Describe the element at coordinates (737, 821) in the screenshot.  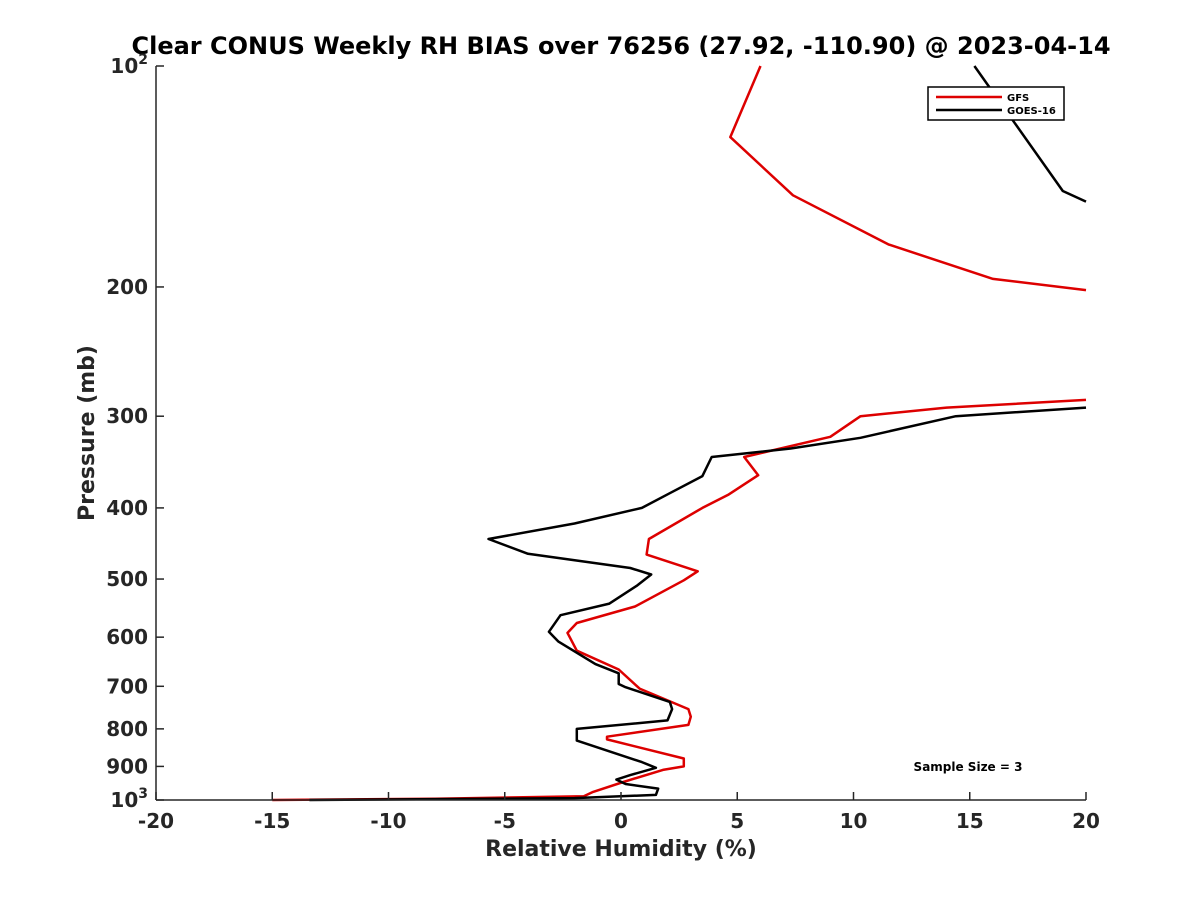
I see `x-tick-label: 5` at that location.